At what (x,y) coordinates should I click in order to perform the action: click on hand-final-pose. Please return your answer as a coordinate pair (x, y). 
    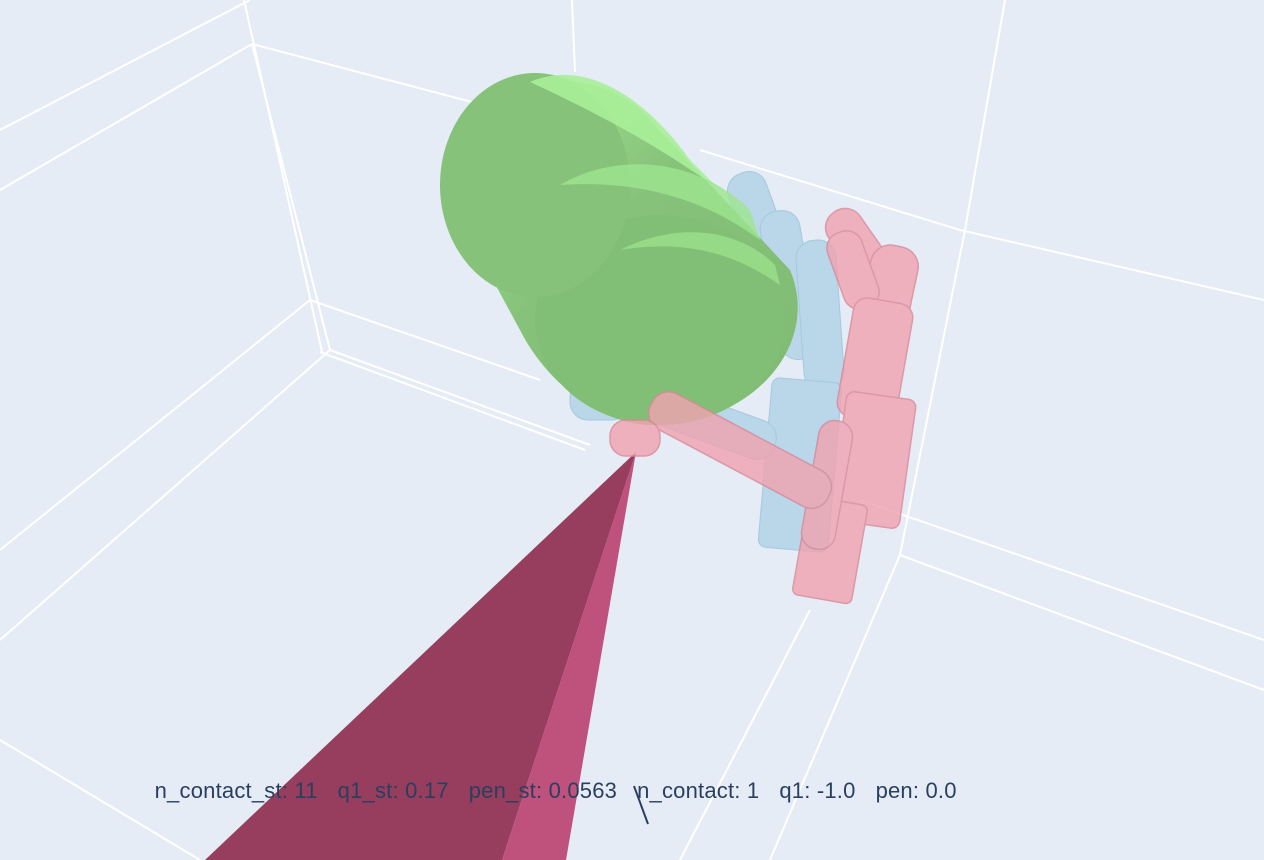
    Looking at the image, I should click on (764, 406).